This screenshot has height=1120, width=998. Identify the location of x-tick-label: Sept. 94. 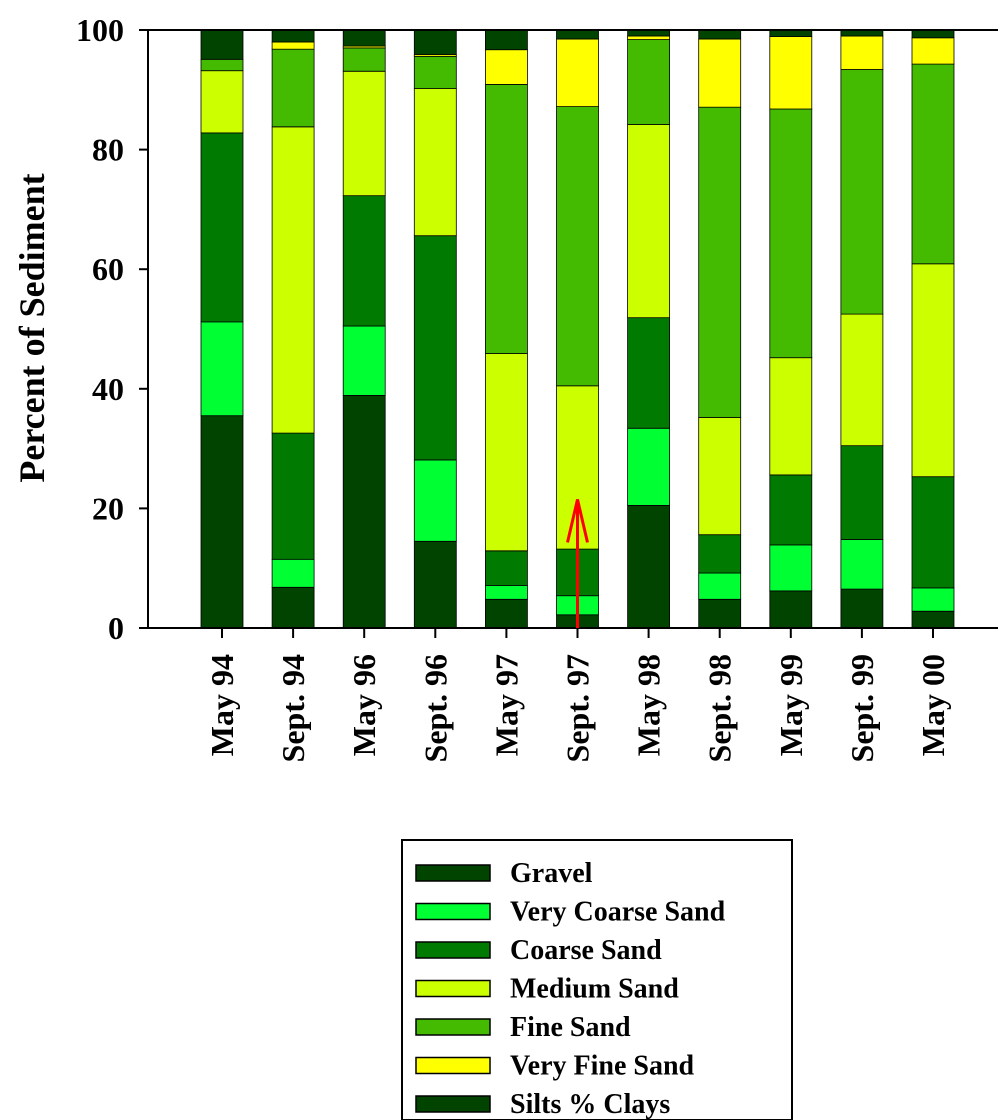
(293, 708).